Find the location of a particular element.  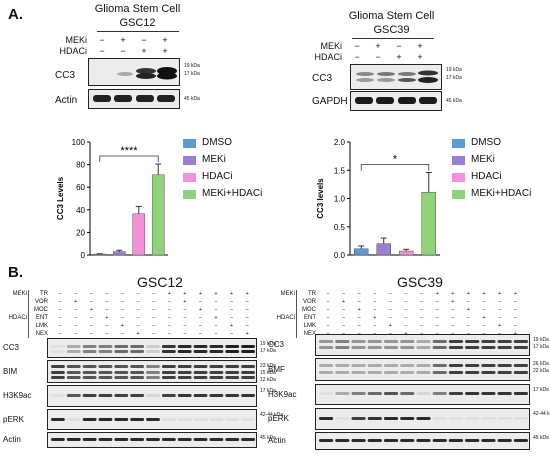

gsc12-a-title-line2: GSC12 is located at coordinates (137, 23).